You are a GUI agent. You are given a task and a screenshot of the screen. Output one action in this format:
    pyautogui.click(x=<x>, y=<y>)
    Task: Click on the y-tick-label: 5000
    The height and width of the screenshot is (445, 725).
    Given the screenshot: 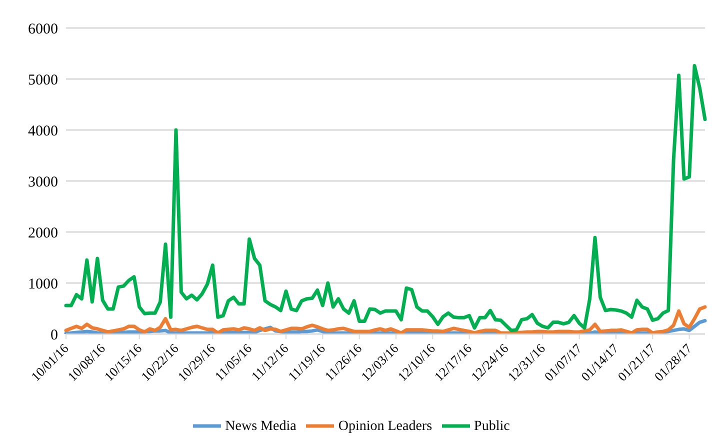 What is the action you would take?
    pyautogui.click(x=43, y=80)
    